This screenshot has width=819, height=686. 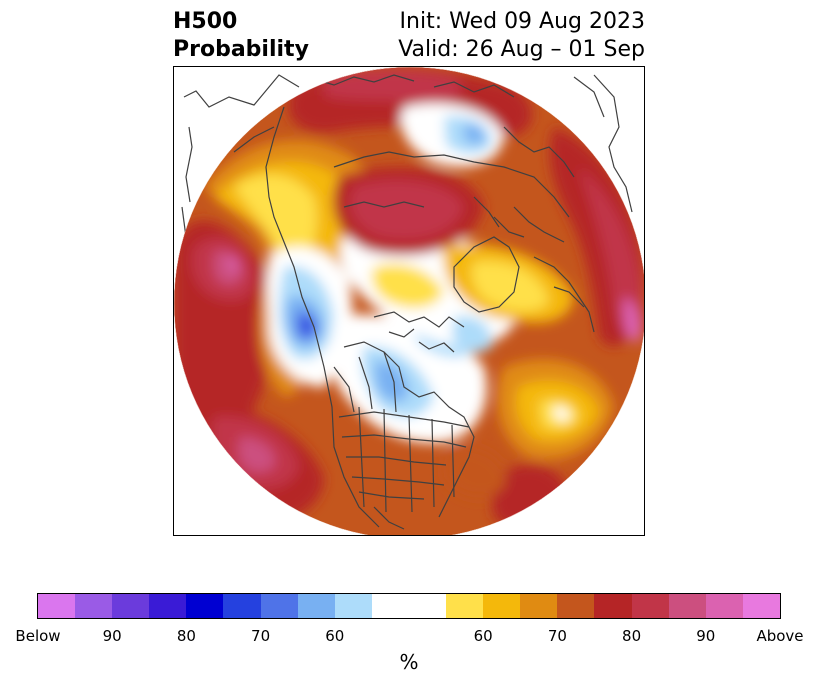 I want to click on unit-label: %, so click(x=409, y=662).